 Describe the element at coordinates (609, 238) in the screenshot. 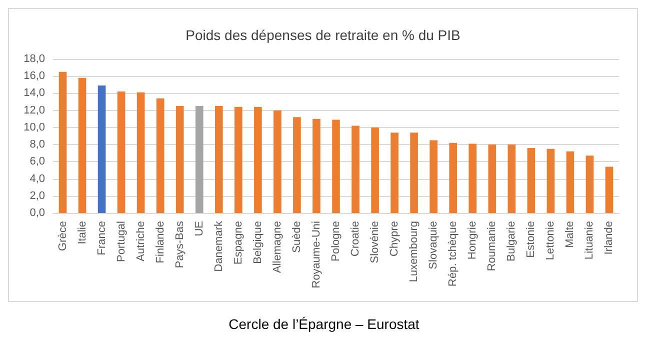

I see `x-tick-label: Irlande` at that location.